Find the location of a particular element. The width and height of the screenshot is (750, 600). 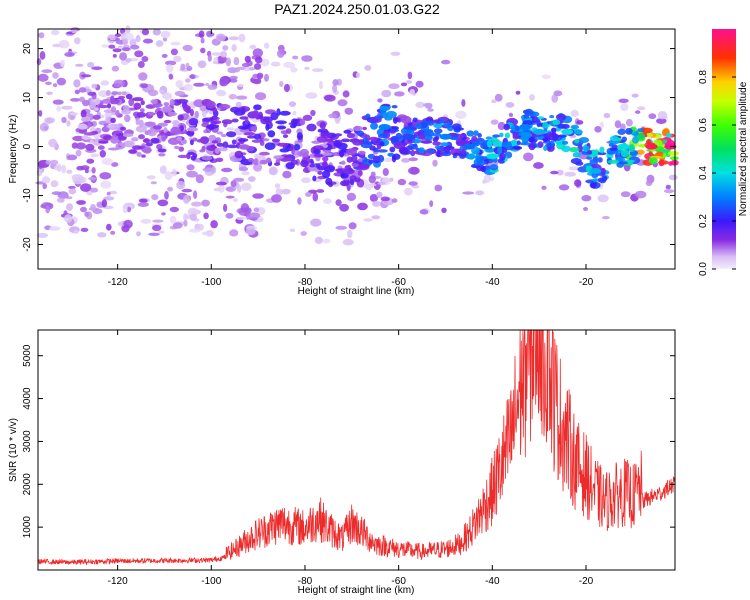

y-tick-label: 5000 is located at coordinates (27, 355).